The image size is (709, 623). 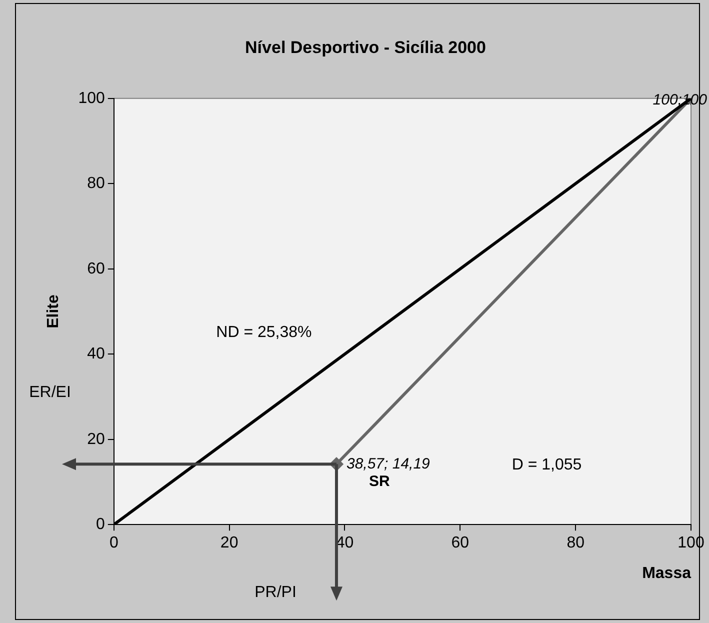 What do you see at coordinates (460, 543) in the screenshot?
I see `x-tick-label: 60` at bounding box center [460, 543].